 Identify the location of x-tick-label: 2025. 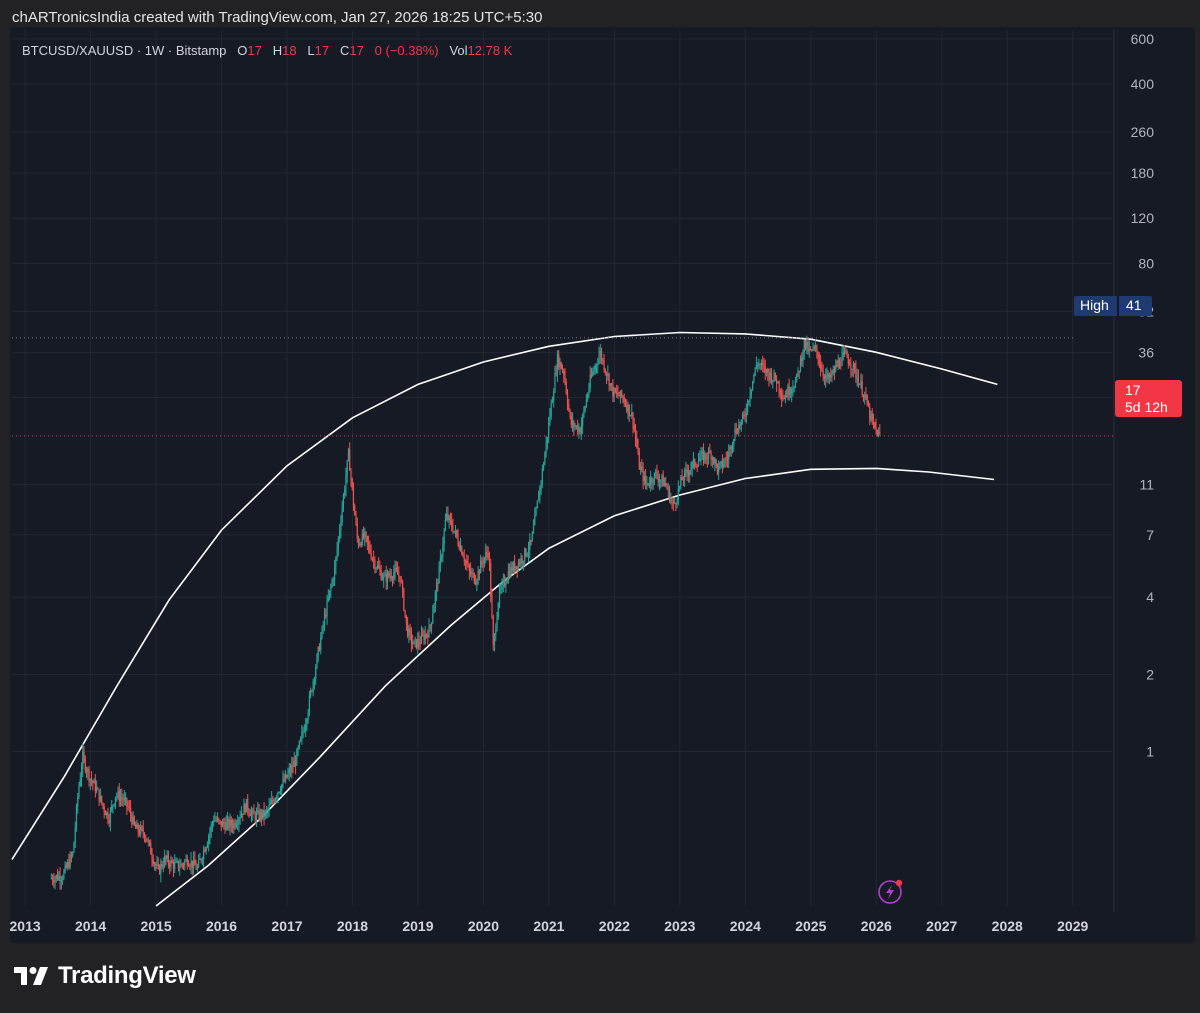
(810, 926).